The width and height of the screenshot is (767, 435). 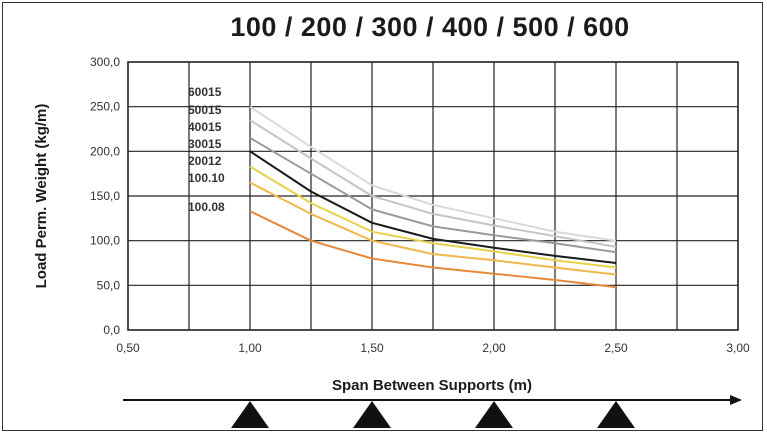 What do you see at coordinates (616, 348) in the screenshot?
I see `x-tick-label: 2,50` at bounding box center [616, 348].